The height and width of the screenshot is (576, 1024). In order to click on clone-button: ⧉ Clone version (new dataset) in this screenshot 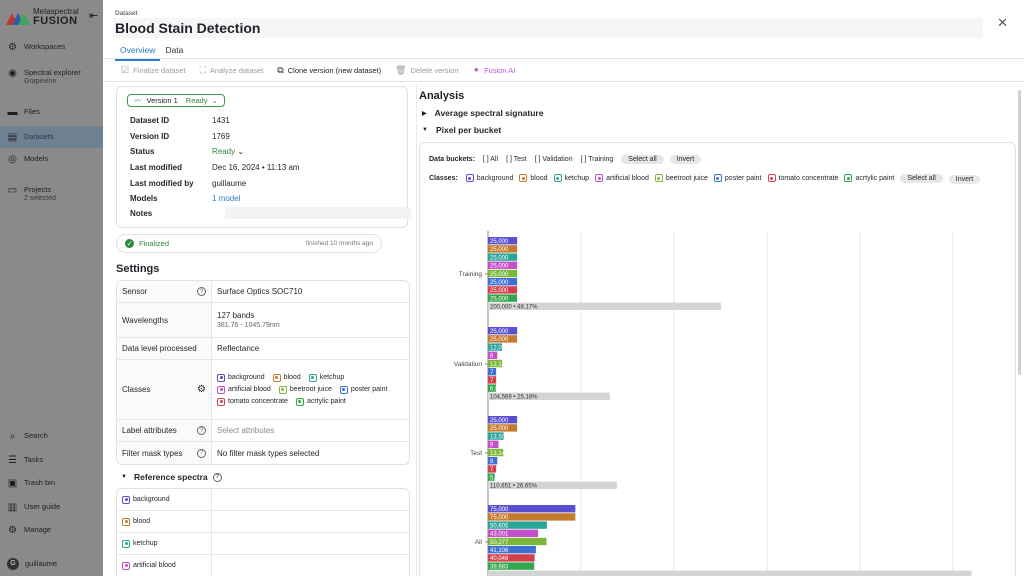, I will do `click(329, 70)`.